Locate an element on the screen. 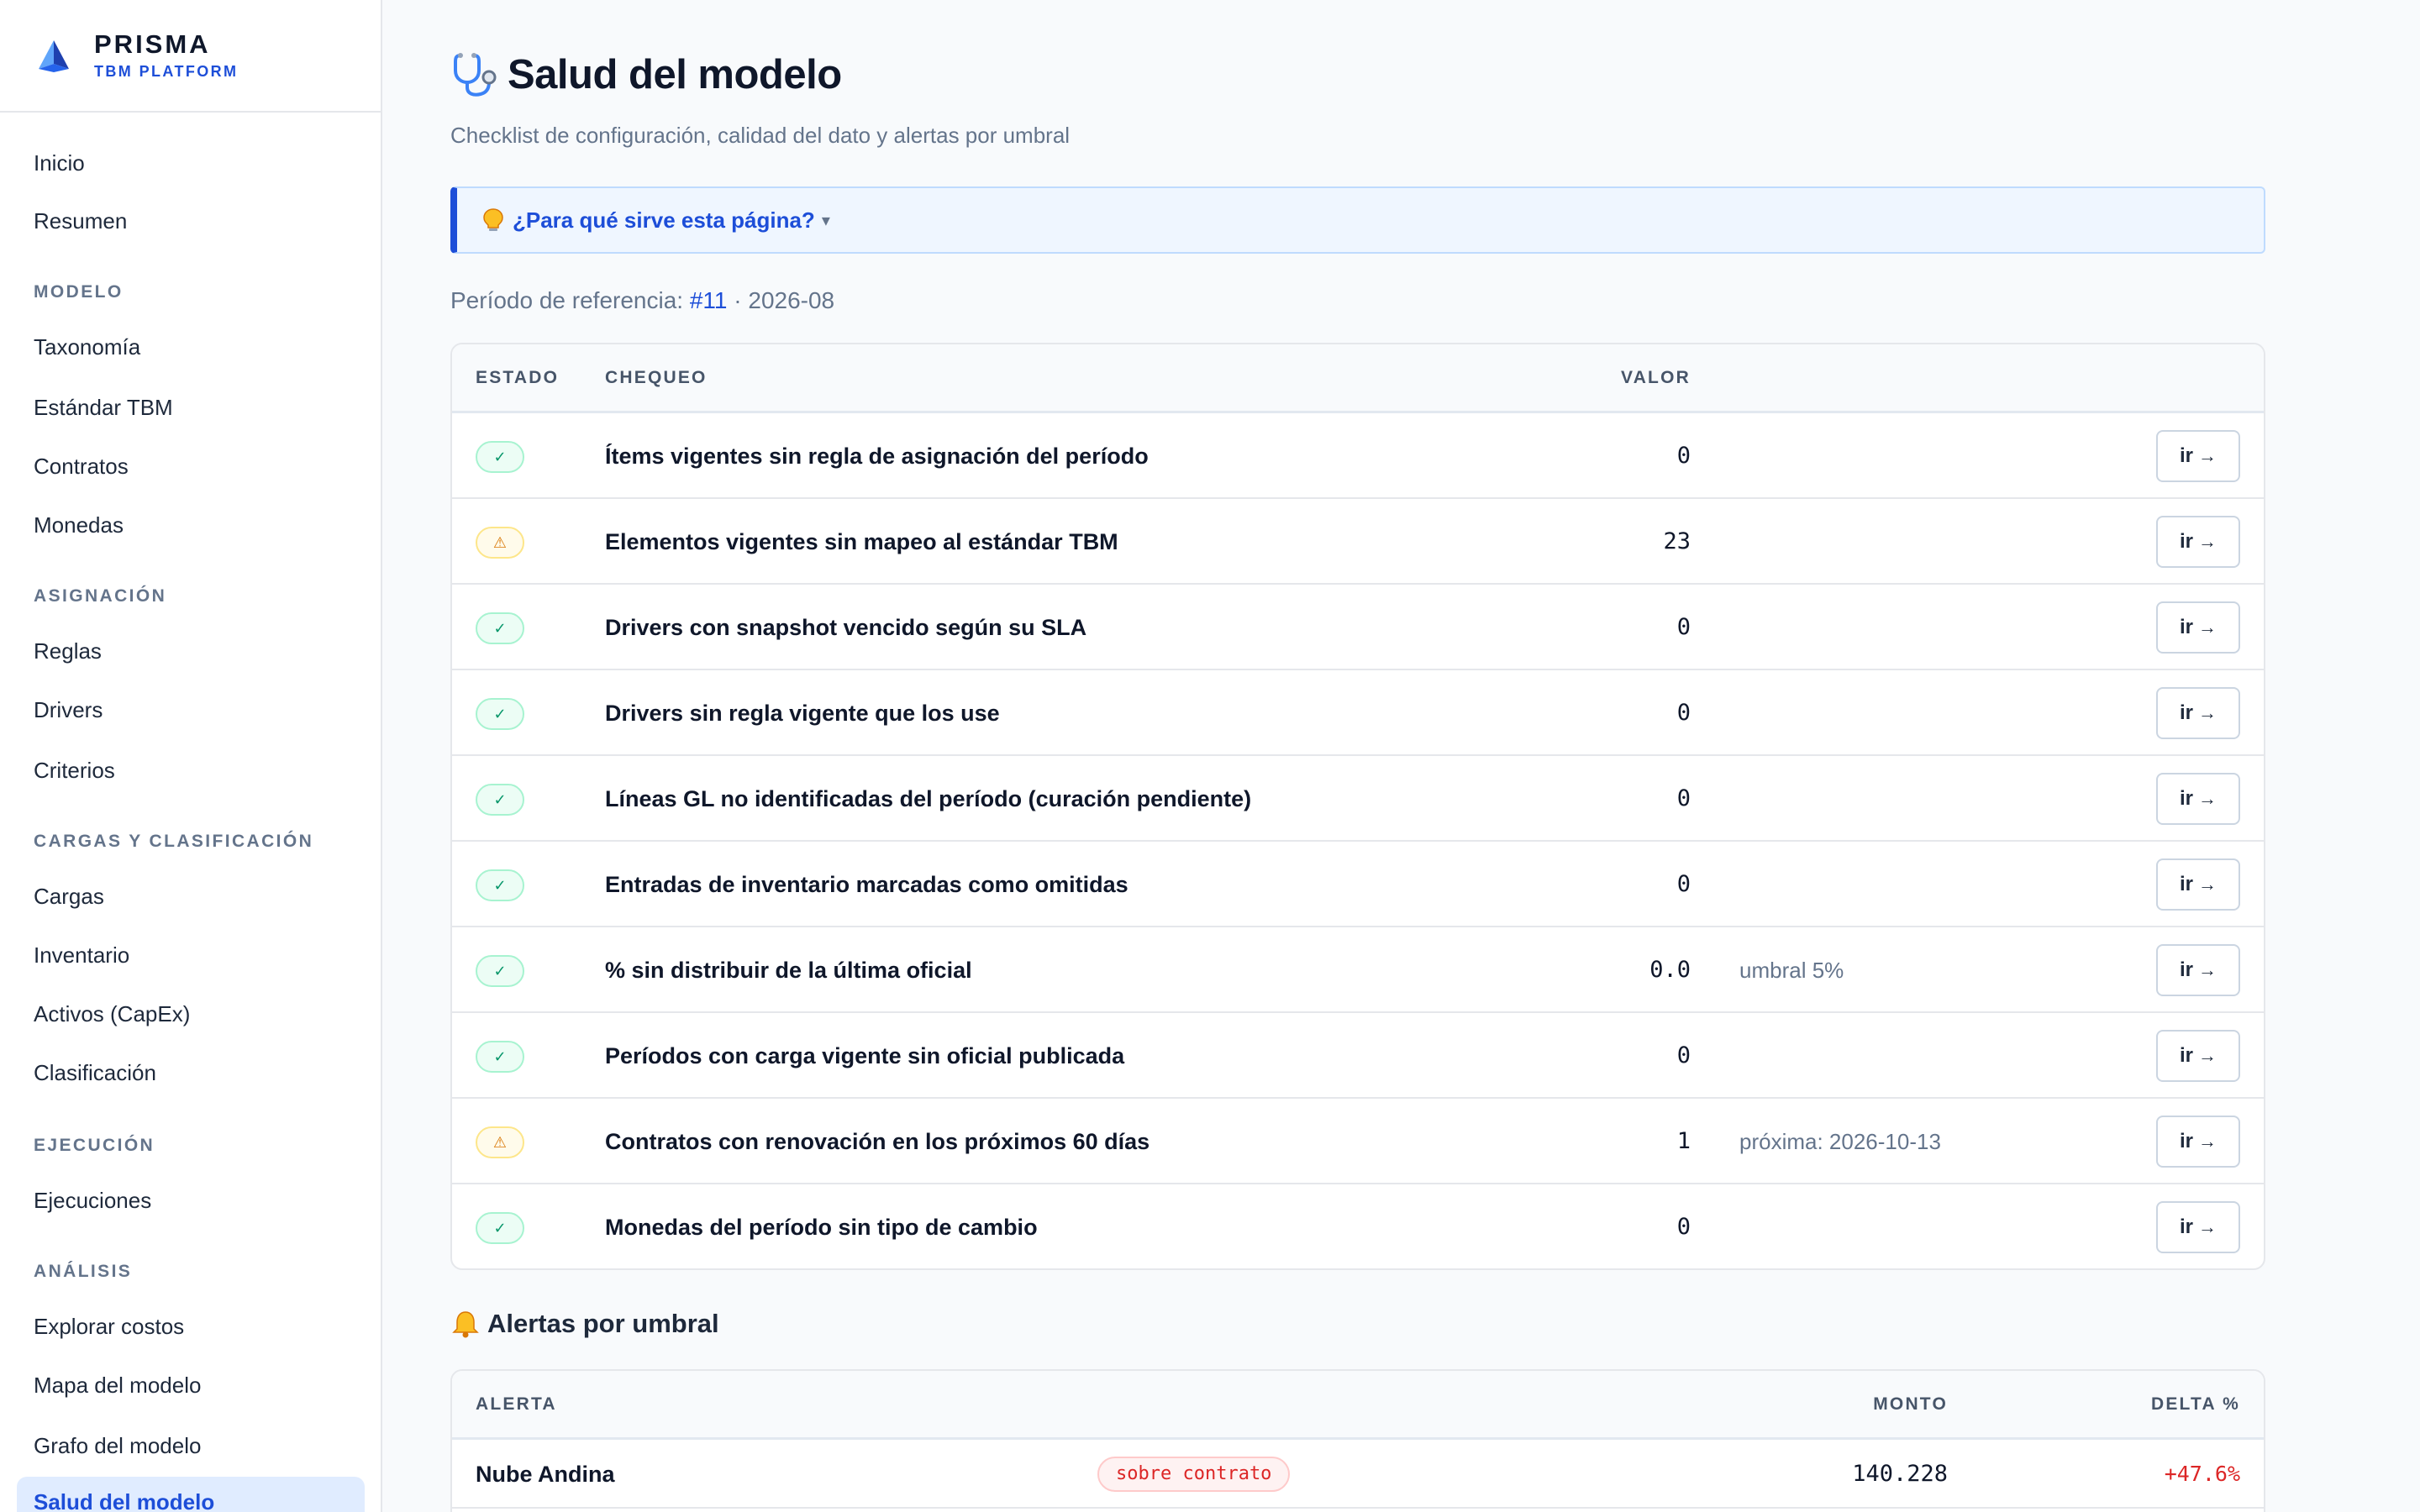 This screenshot has height=1512, width=2420. check-note: próxima: 2026-10-13 is located at coordinates (1840, 1141).